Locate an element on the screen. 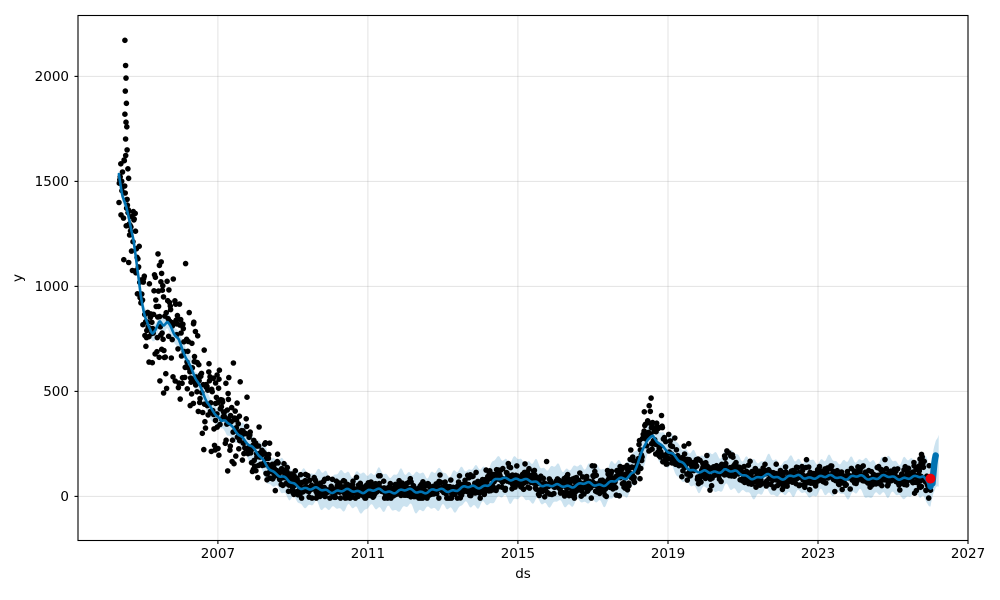  y-tick-label: 0 is located at coordinates (64, 497).